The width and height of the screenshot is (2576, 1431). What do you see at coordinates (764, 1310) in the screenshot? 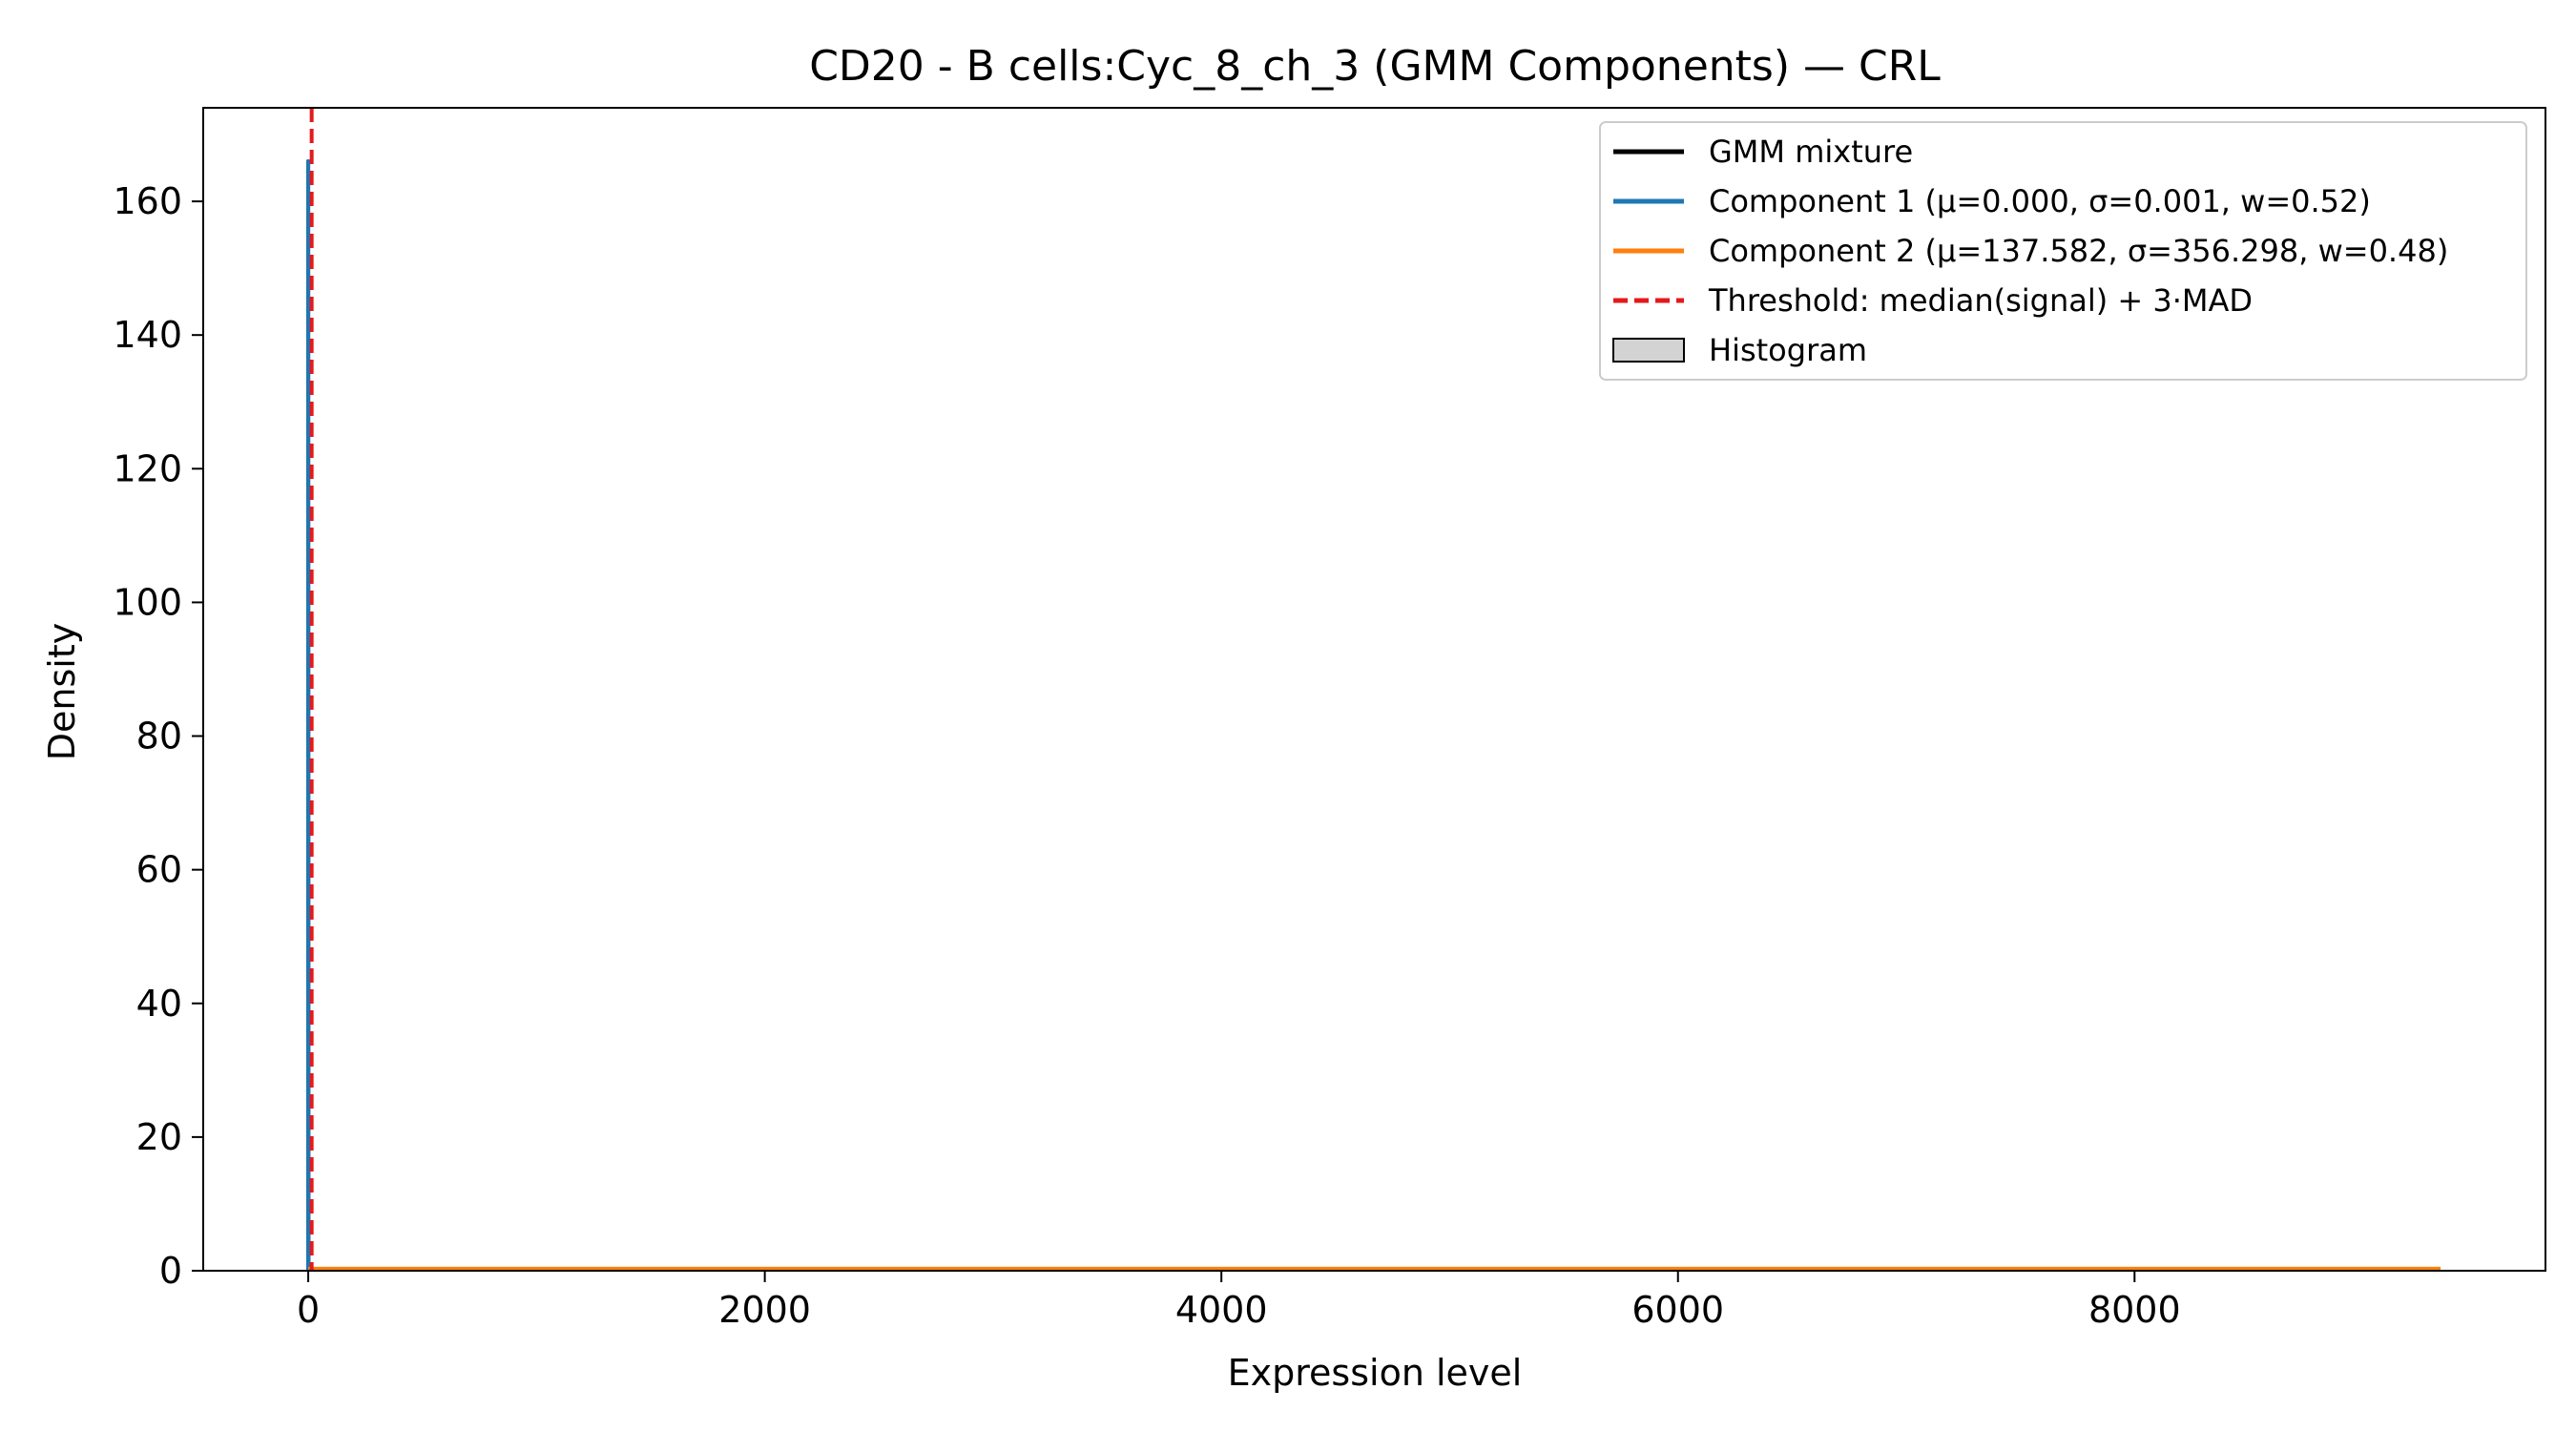
I see `x-tick-label: 2000` at bounding box center [764, 1310].